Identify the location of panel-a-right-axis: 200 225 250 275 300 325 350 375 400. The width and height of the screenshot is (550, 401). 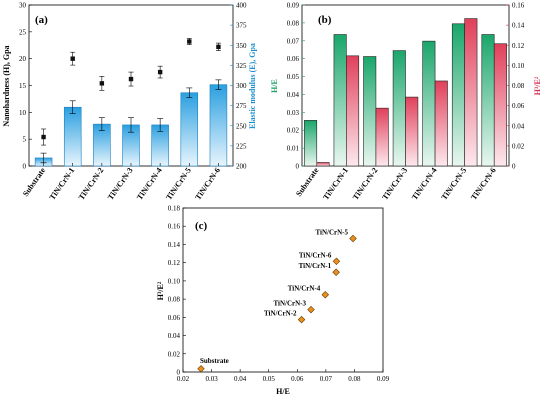
(238, 86).